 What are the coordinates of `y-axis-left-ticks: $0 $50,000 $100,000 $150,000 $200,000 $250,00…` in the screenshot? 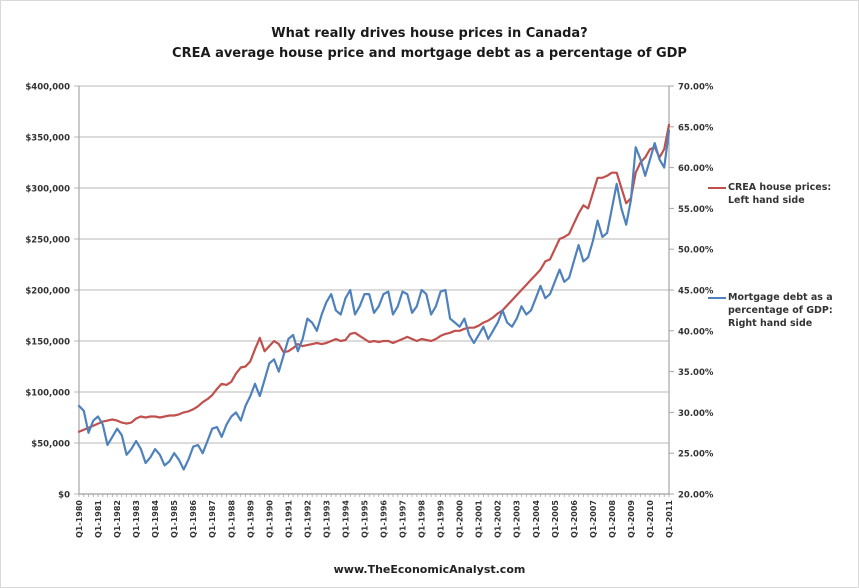 It's located at (47, 292).